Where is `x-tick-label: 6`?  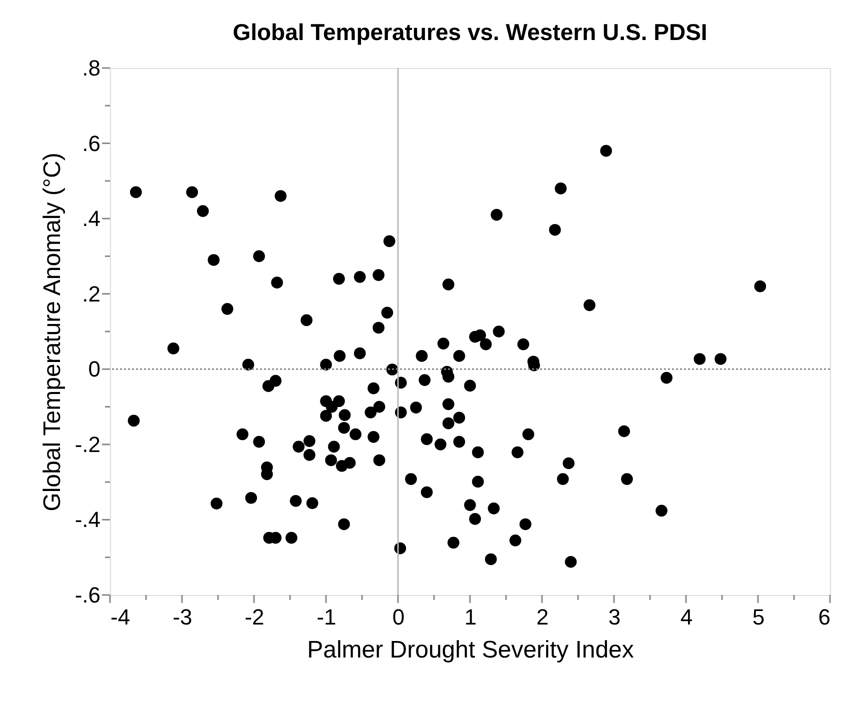
x-tick-label: 6 is located at coordinates (824, 617).